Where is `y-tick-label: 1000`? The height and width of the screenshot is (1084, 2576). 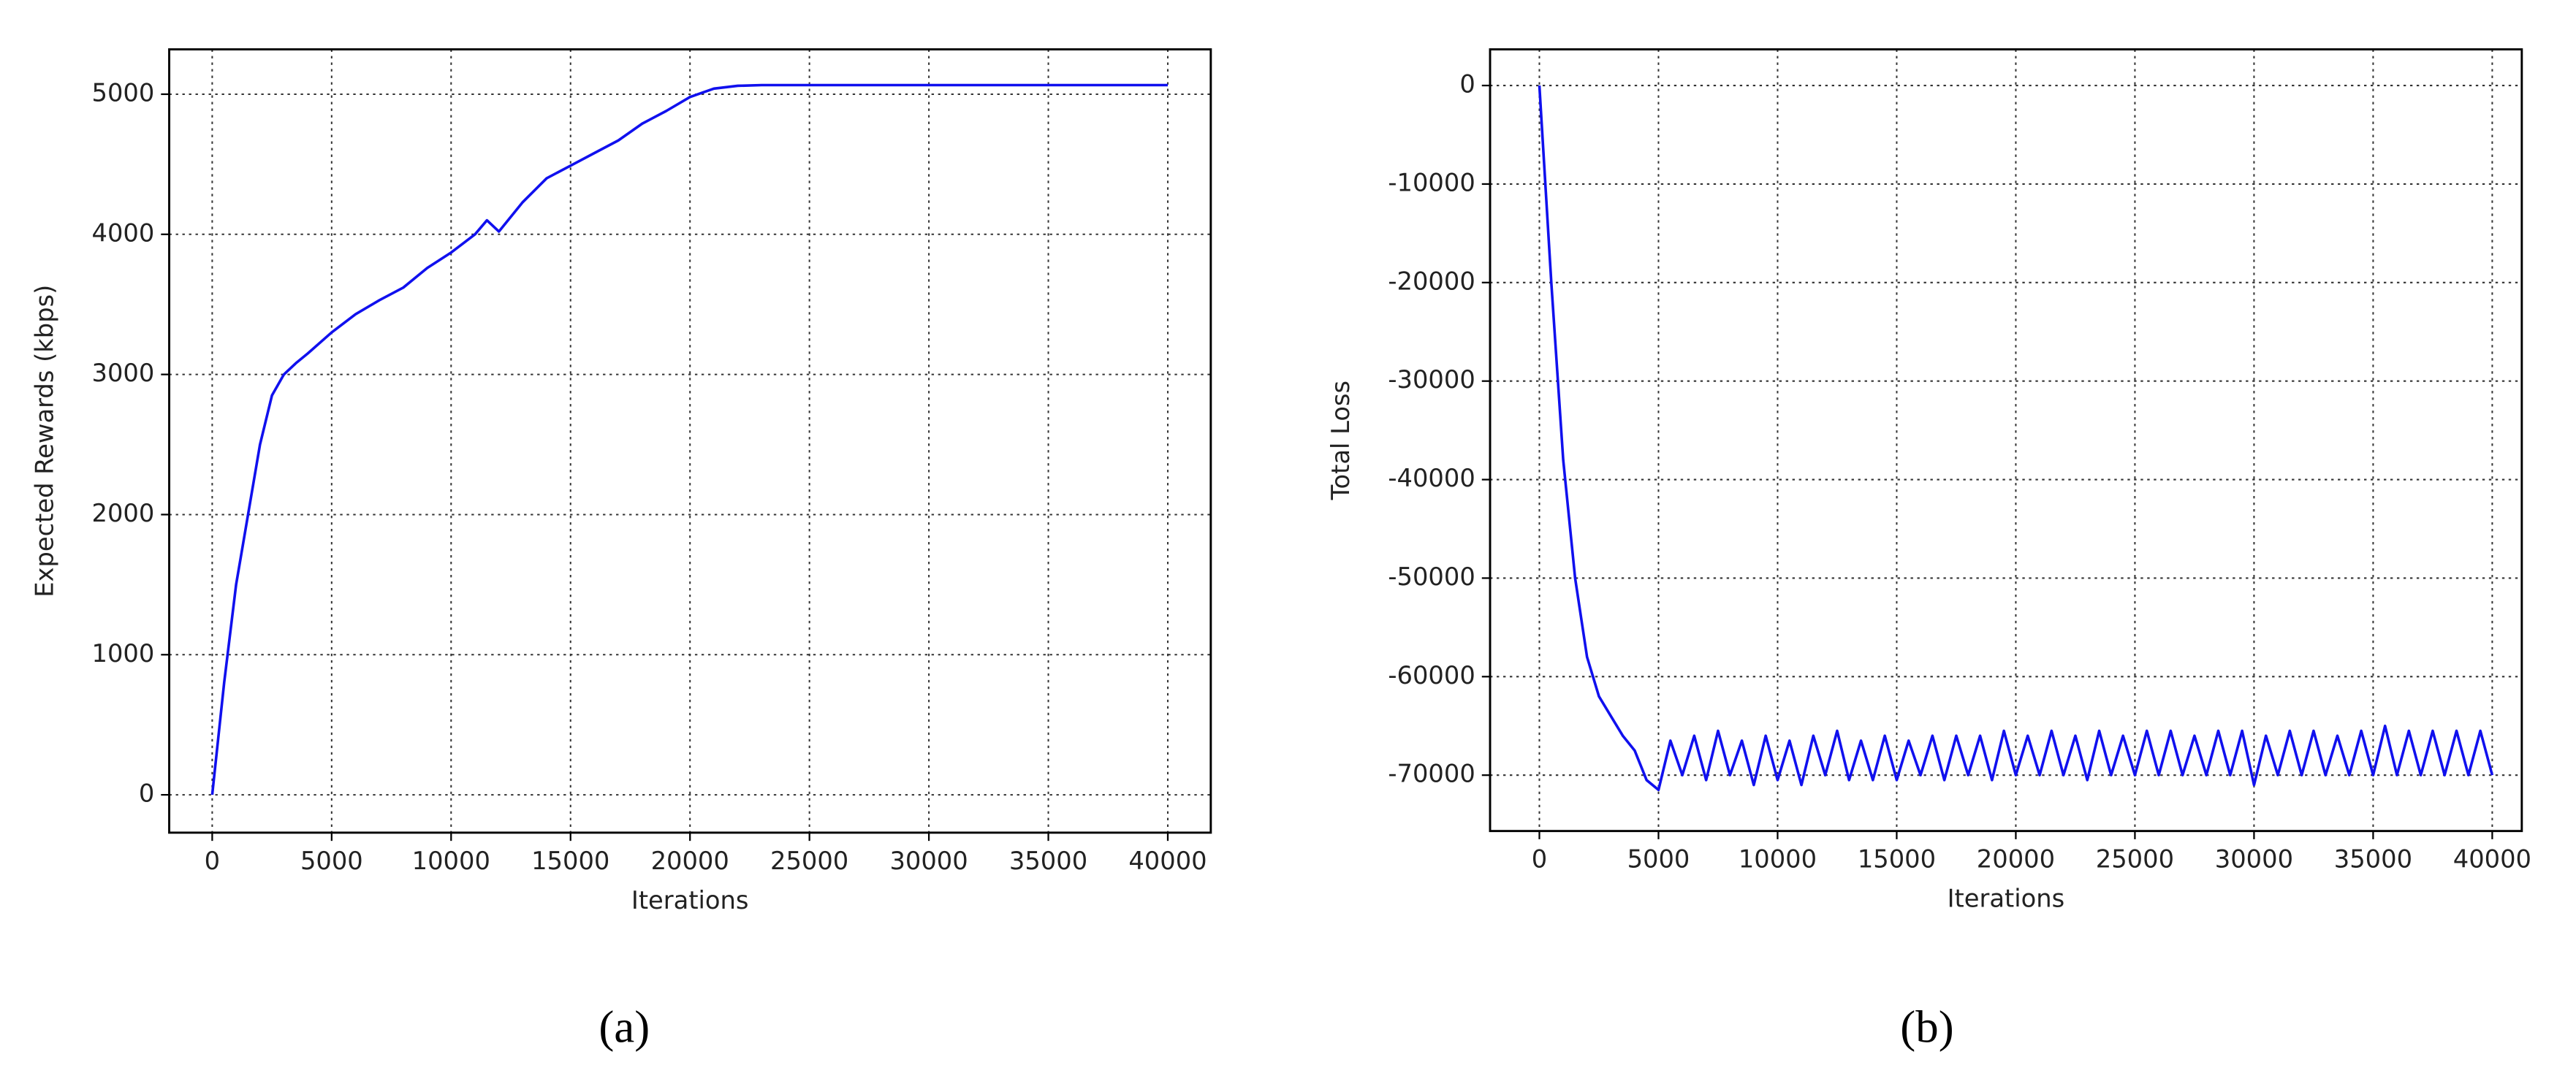
y-tick-label: 1000 is located at coordinates (124, 653).